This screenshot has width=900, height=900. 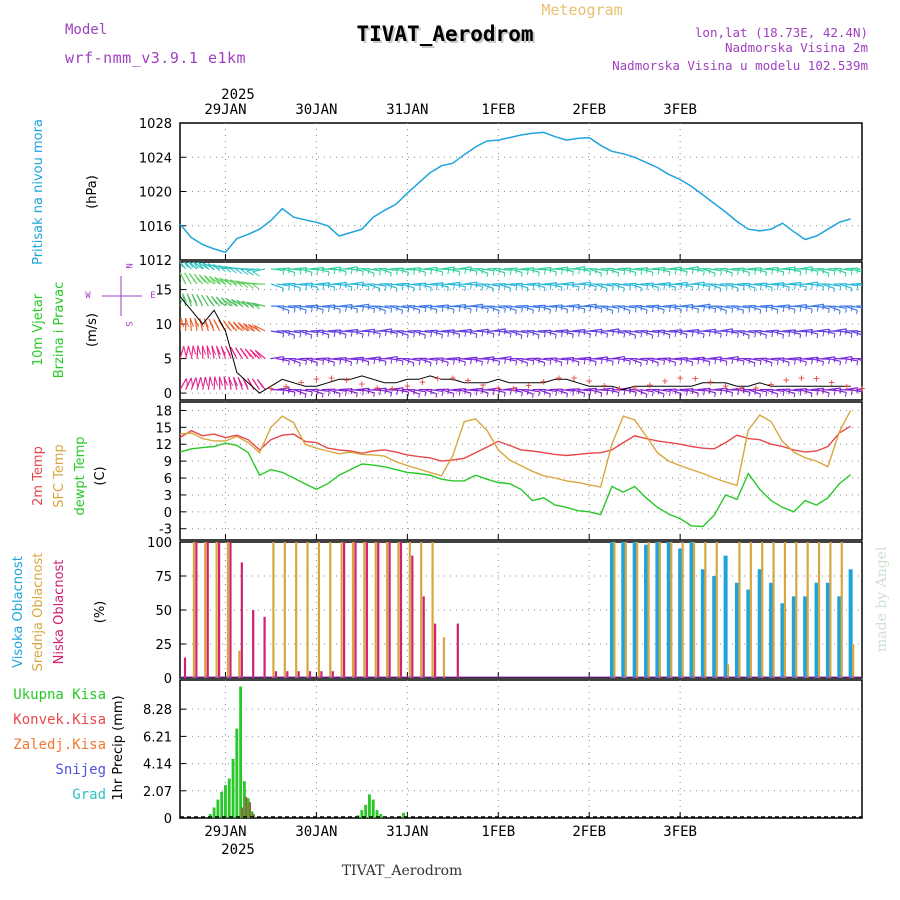 I want to click on y-tick-label: 0, so click(x=168, y=679).